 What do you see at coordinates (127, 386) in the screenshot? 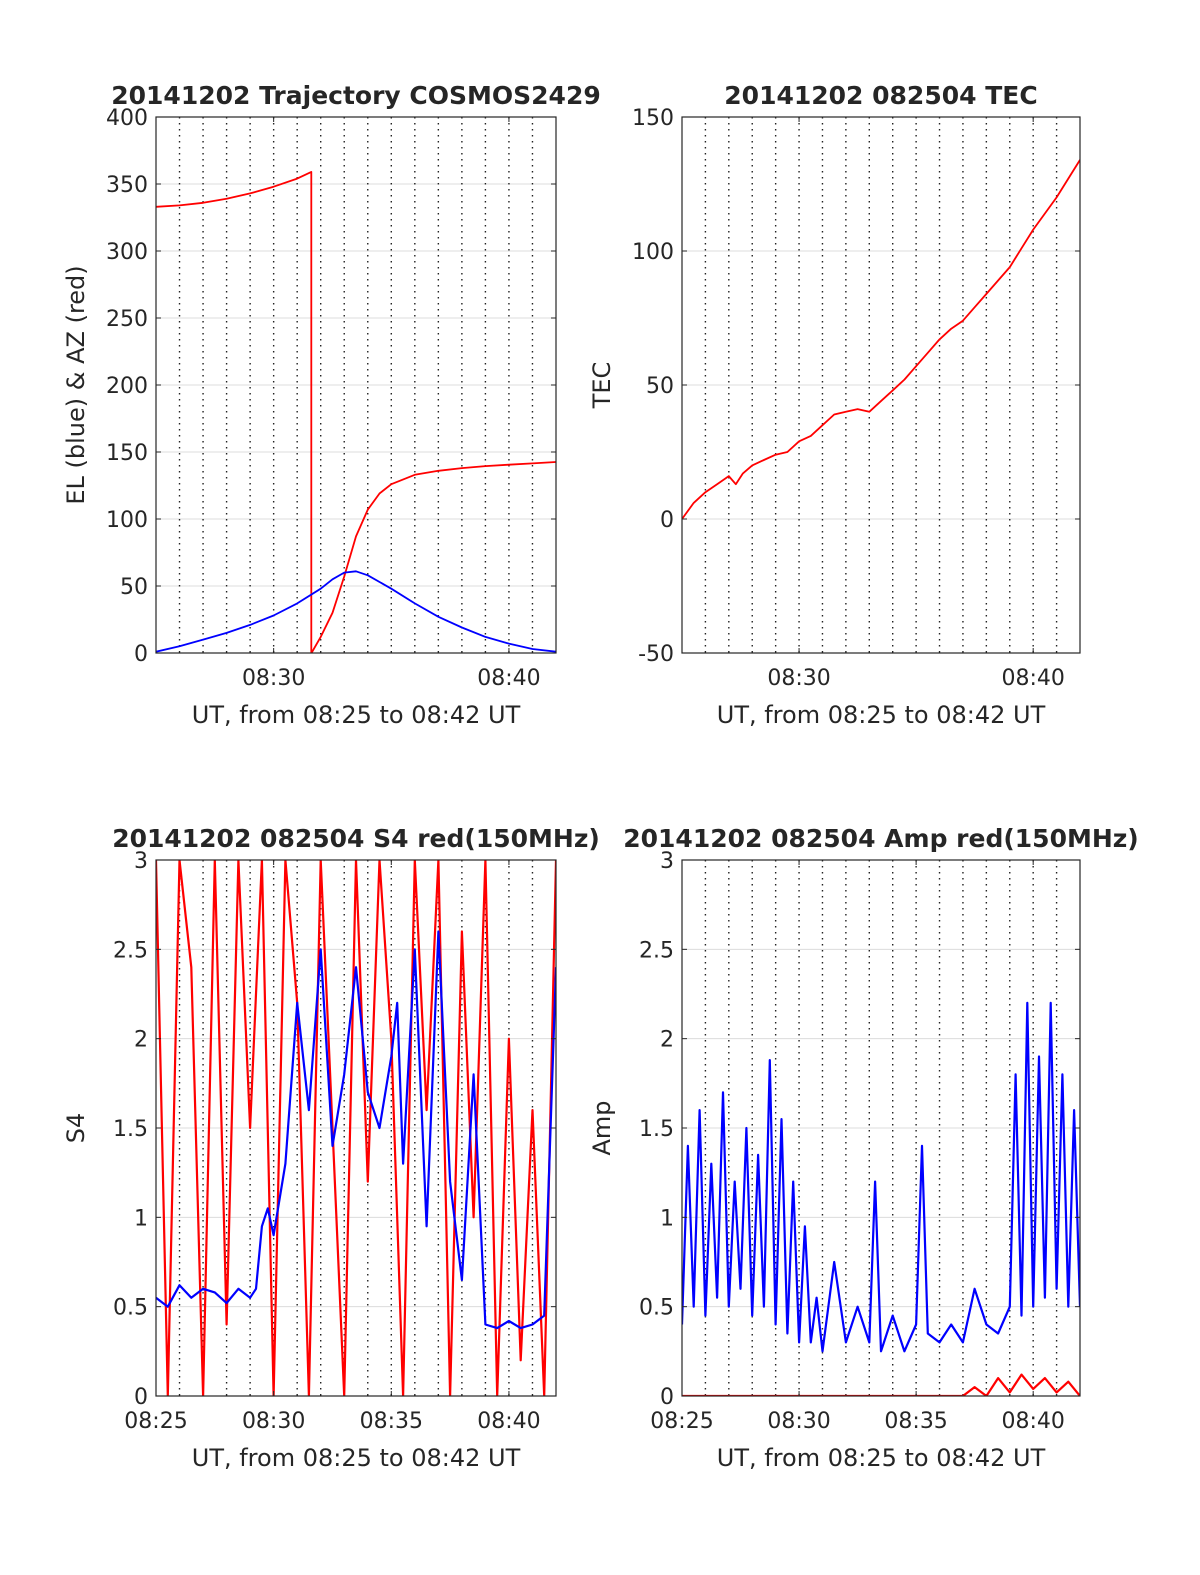
I see `y-tick-label: 200` at bounding box center [127, 386].